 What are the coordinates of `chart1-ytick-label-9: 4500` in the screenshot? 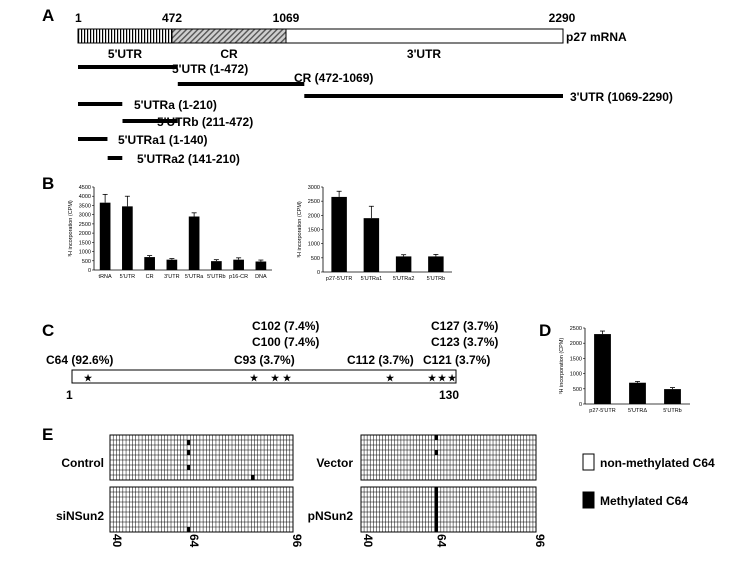 It's located at (85, 188).